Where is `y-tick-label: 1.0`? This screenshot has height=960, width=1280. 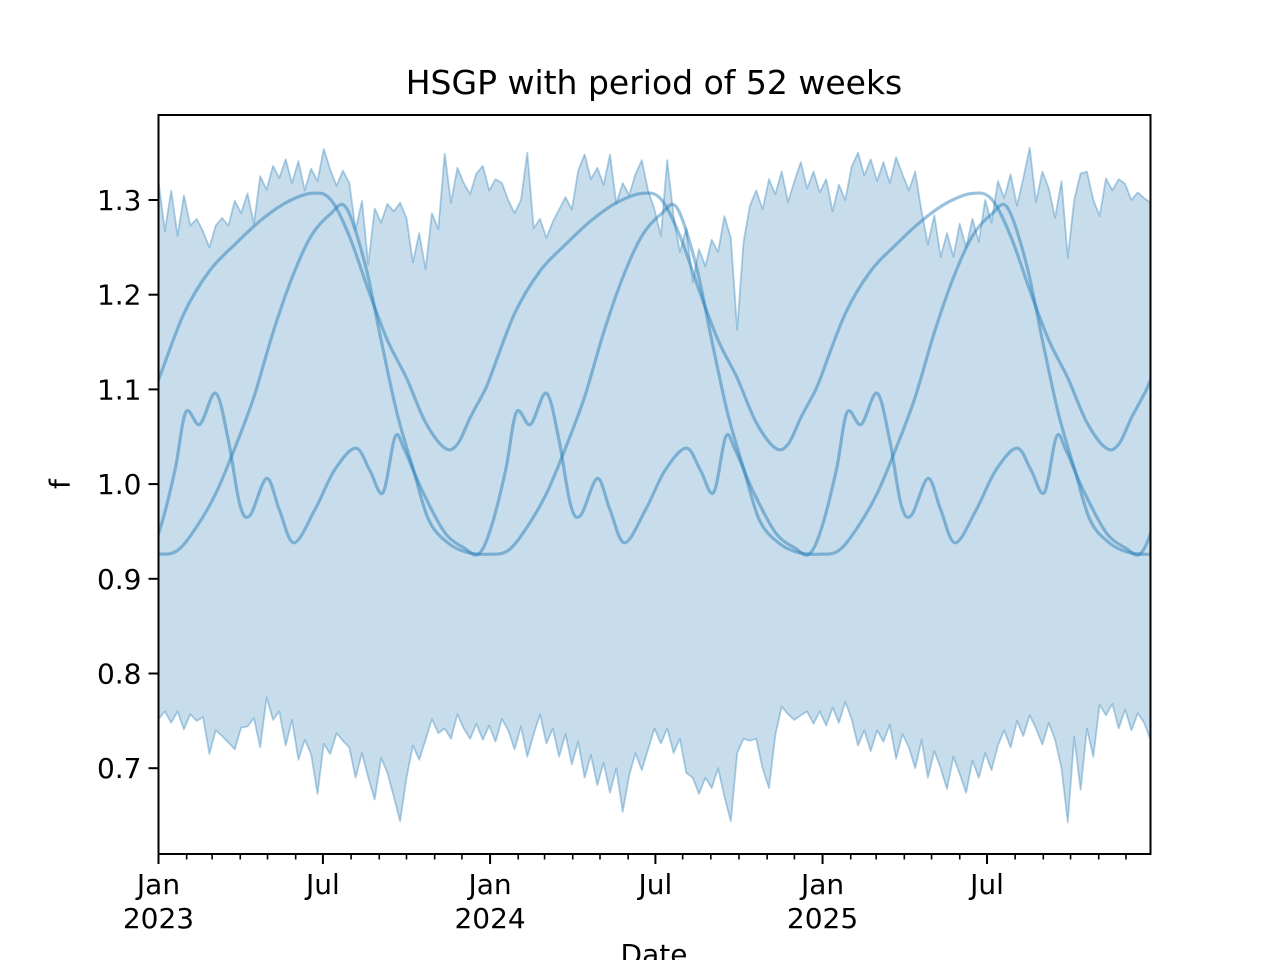
y-tick-label: 1.0 is located at coordinates (119, 484).